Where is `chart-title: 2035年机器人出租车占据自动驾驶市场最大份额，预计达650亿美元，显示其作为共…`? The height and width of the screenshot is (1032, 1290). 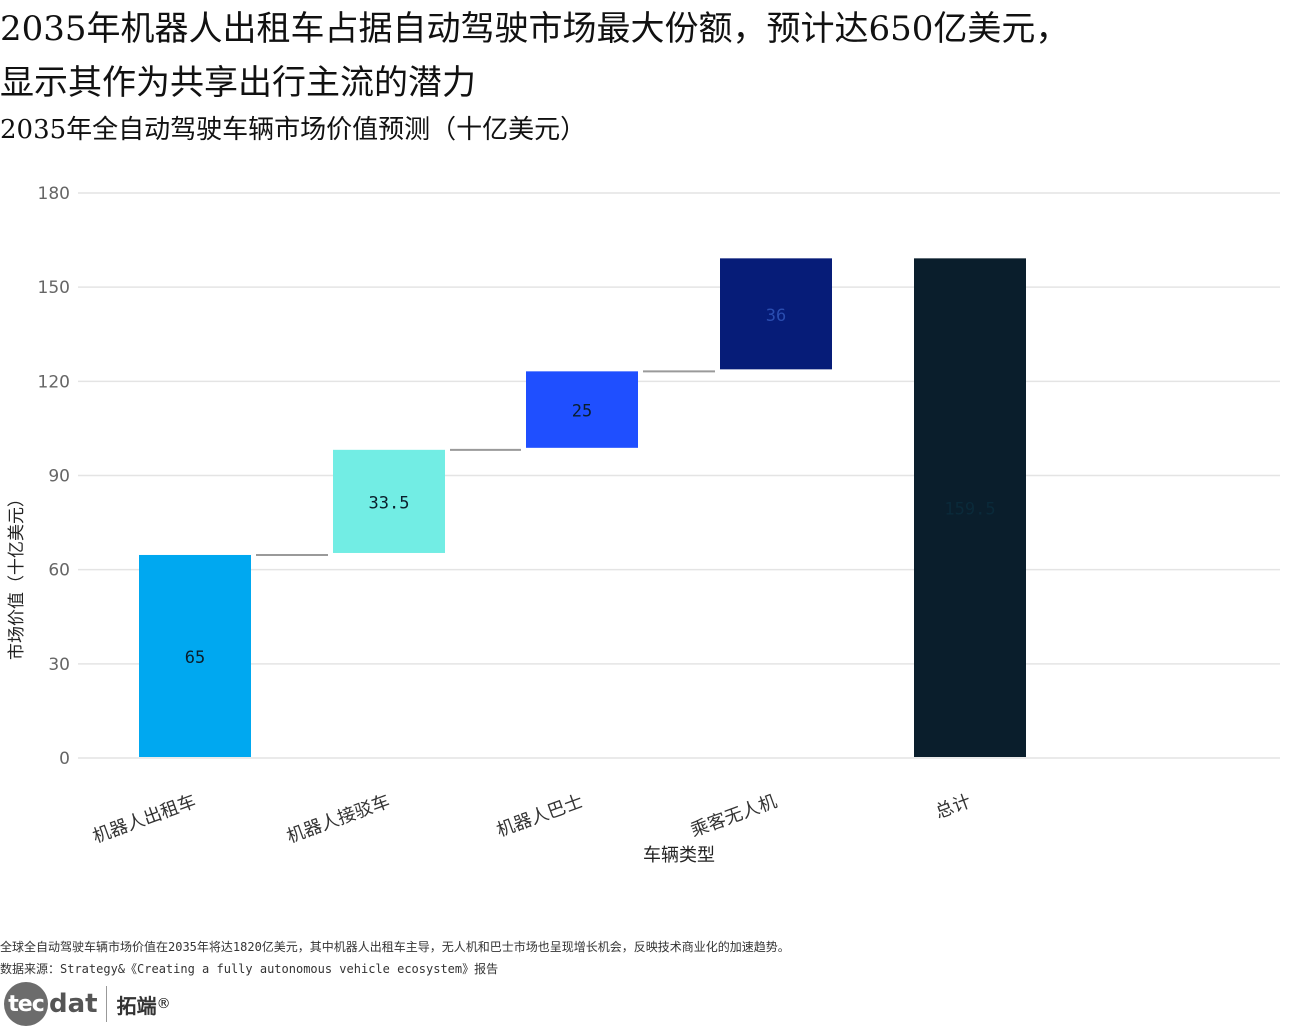
chart-title: 2035年机器人出租车占据自动驾驶市场最大份额，预计达650亿美元，显示其作为共… is located at coordinates (535, 56).